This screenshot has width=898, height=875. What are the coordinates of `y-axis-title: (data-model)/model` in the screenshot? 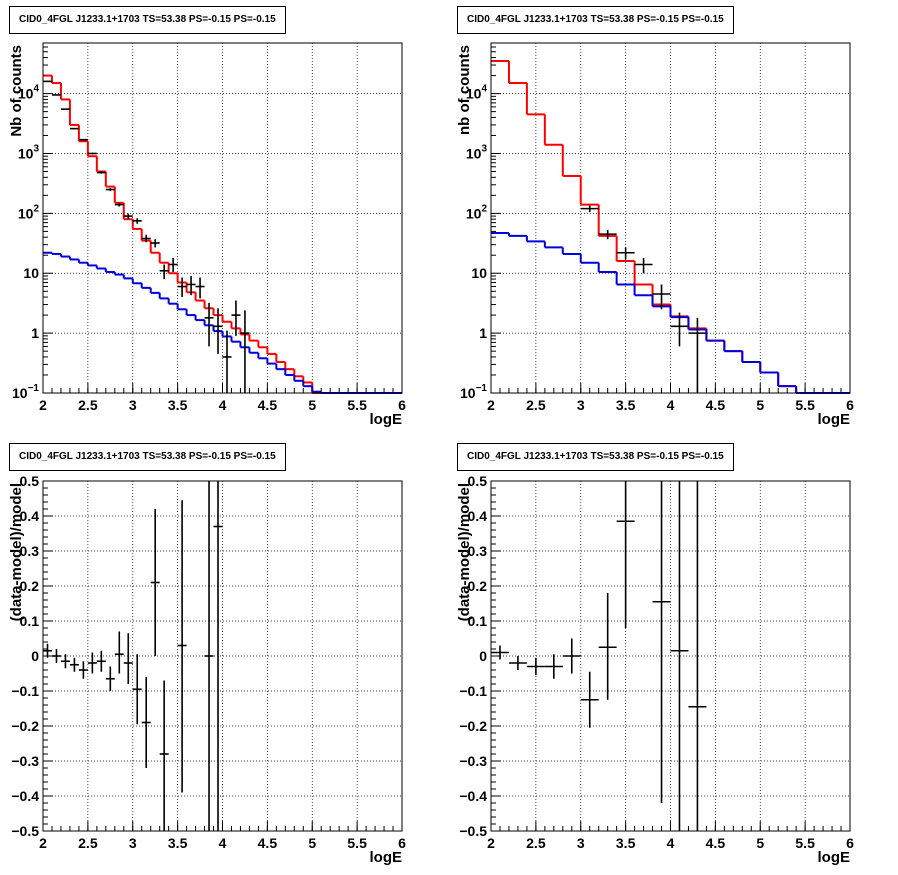 It's located at (464, 552).